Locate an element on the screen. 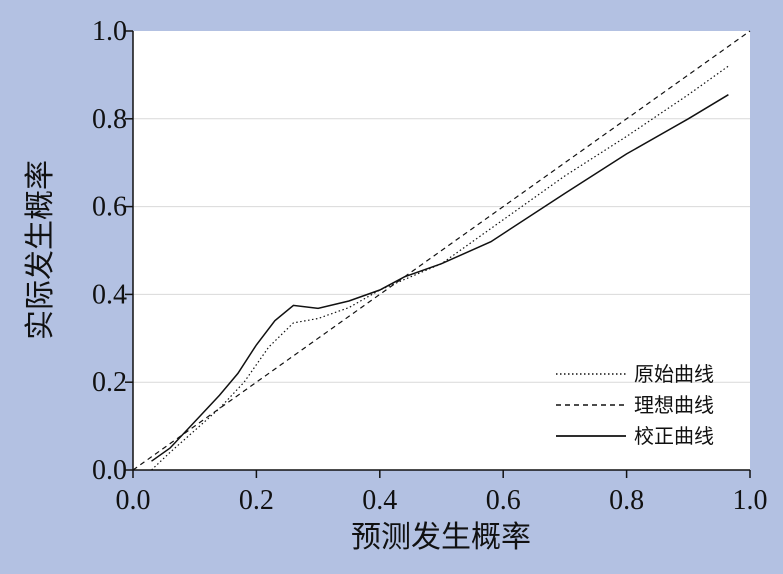 The image size is (783, 574). y-tick-label: 0.4 is located at coordinates (109, 294).